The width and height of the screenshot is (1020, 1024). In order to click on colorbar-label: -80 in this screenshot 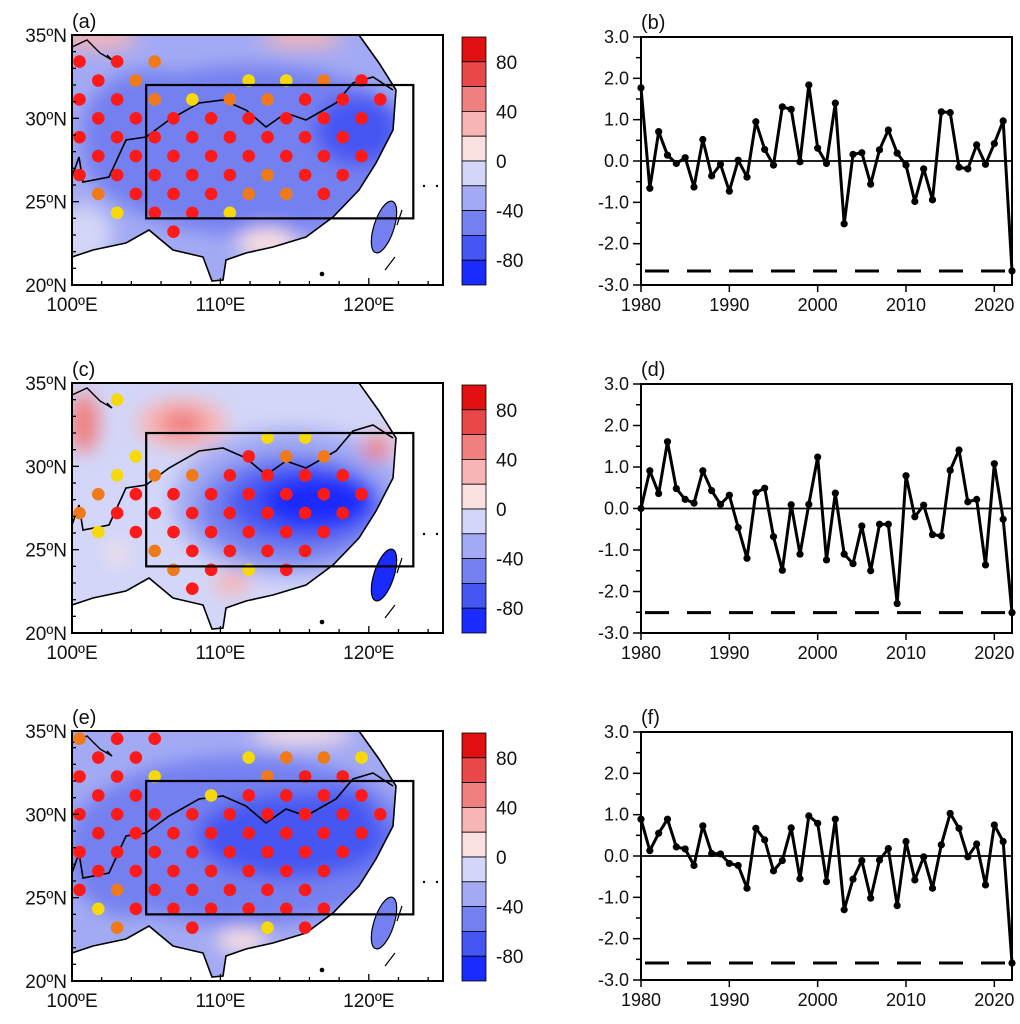, I will do `click(509, 261)`.